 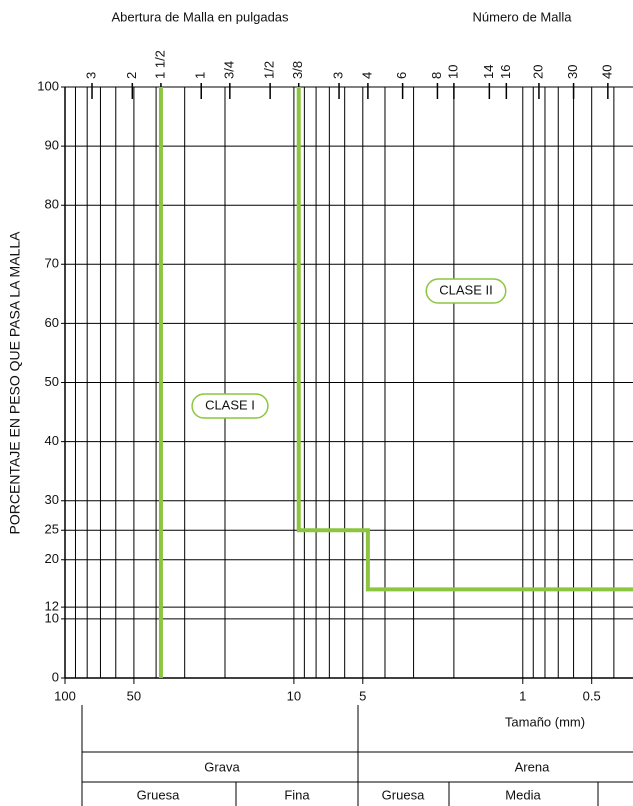 What do you see at coordinates (269, 70) in the screenshot?
I see `x2-tick-label: 1/2` at bounding box center [269, 70].